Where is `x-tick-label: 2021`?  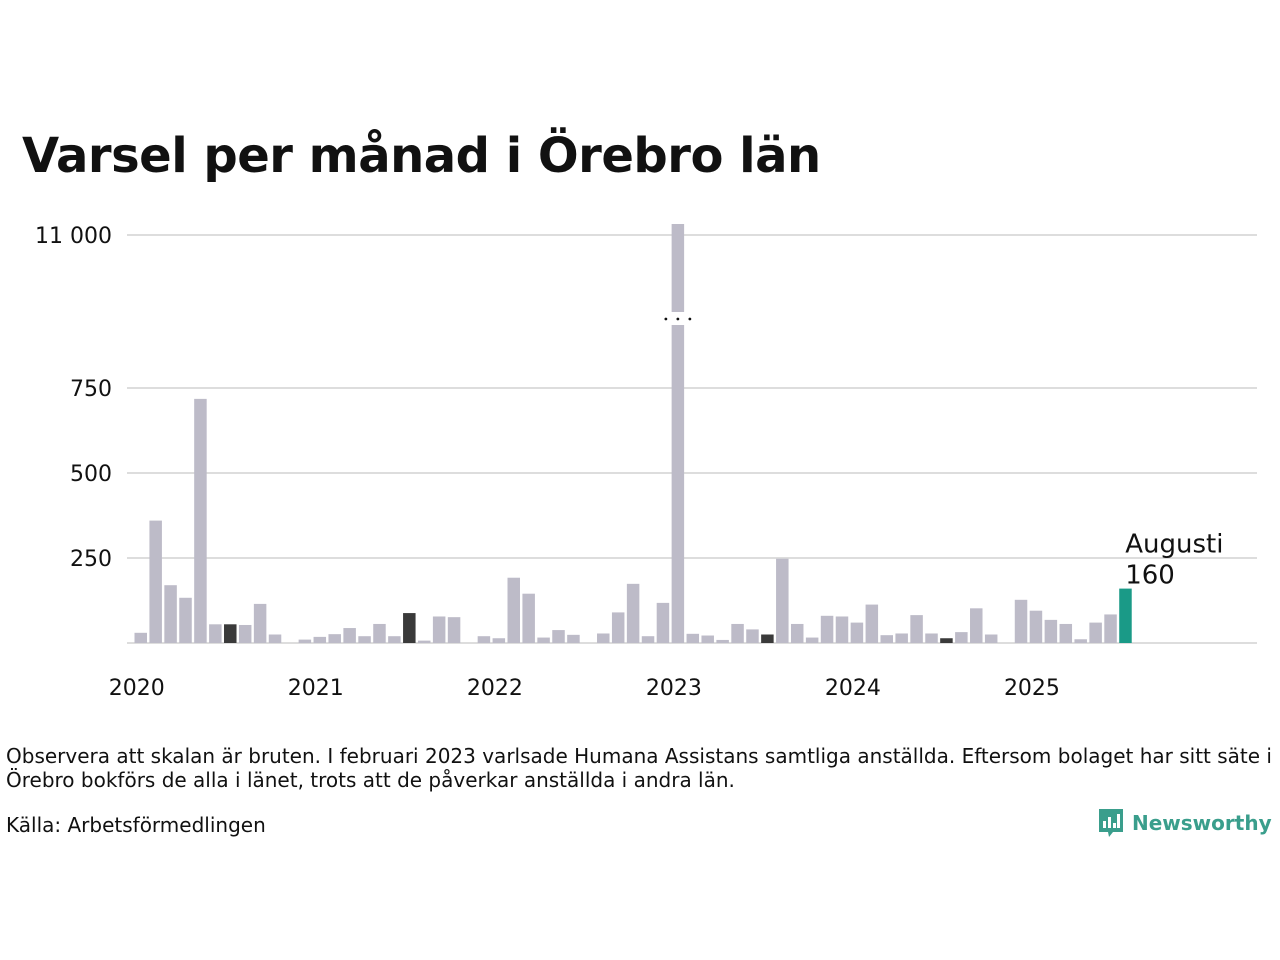 x-tick-label: 2021 is located at coordinates (316, 688).